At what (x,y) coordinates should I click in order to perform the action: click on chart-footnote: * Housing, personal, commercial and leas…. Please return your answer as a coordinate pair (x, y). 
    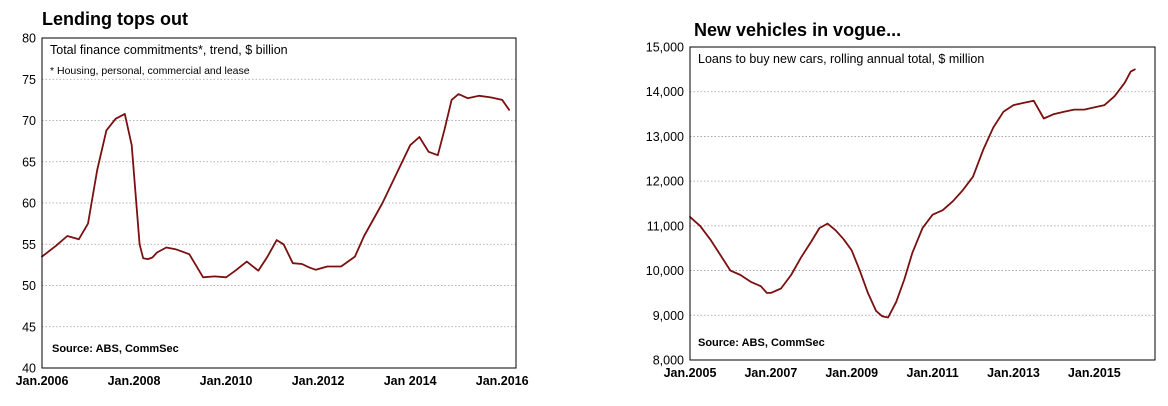
    Looking at the image, I should click on (150, 71).